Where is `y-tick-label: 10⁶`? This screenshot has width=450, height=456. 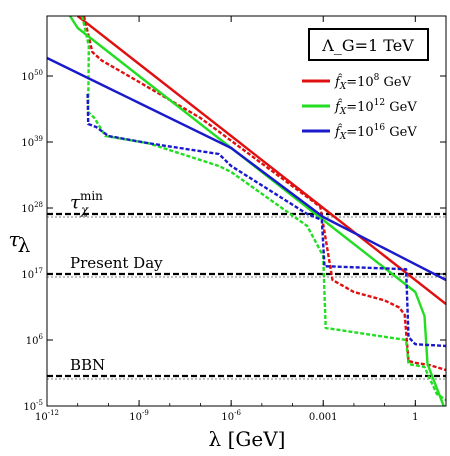 y-tick-label: 10⁶ is located at coordinates (35, 340).